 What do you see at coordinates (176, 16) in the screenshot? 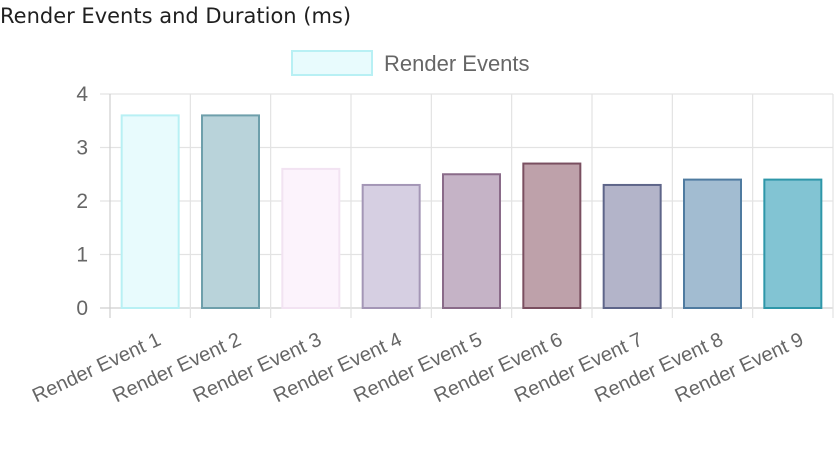
I see `chart-title: Render Events and Duration (ms)` at bounding box center [176, 16].